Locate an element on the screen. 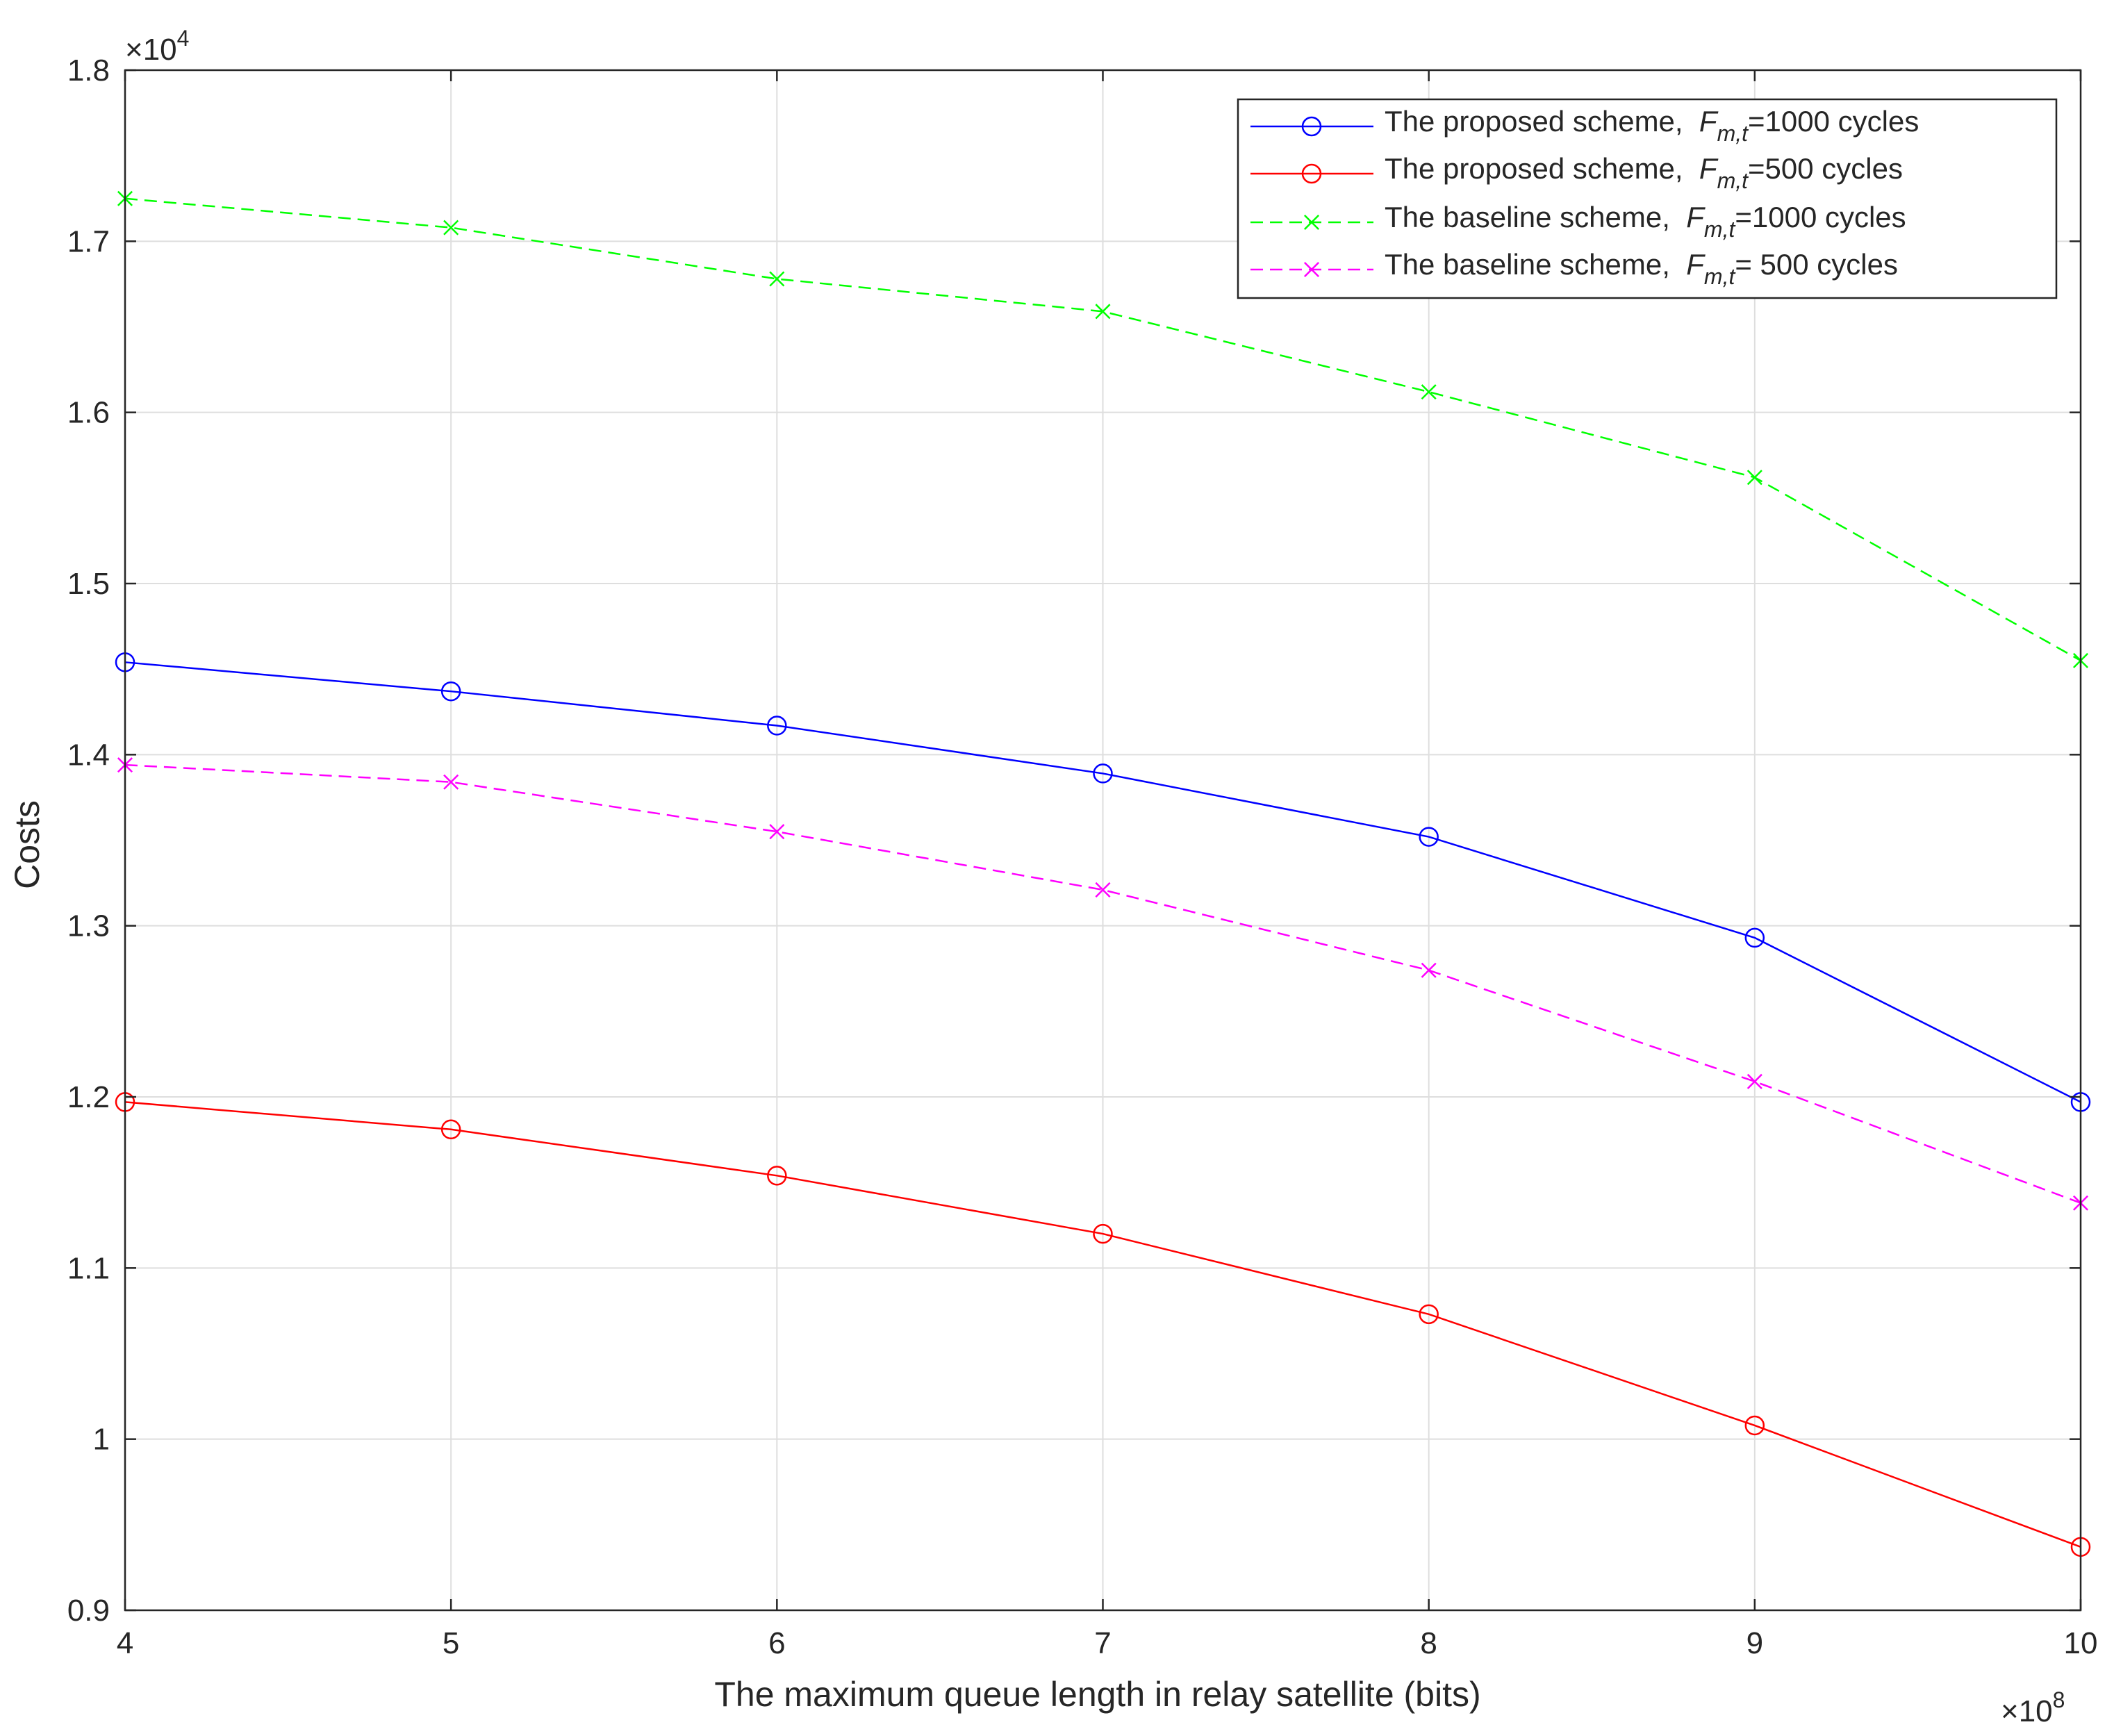  y-tick-label: 1.1 is located at coordinates (88, 1268).